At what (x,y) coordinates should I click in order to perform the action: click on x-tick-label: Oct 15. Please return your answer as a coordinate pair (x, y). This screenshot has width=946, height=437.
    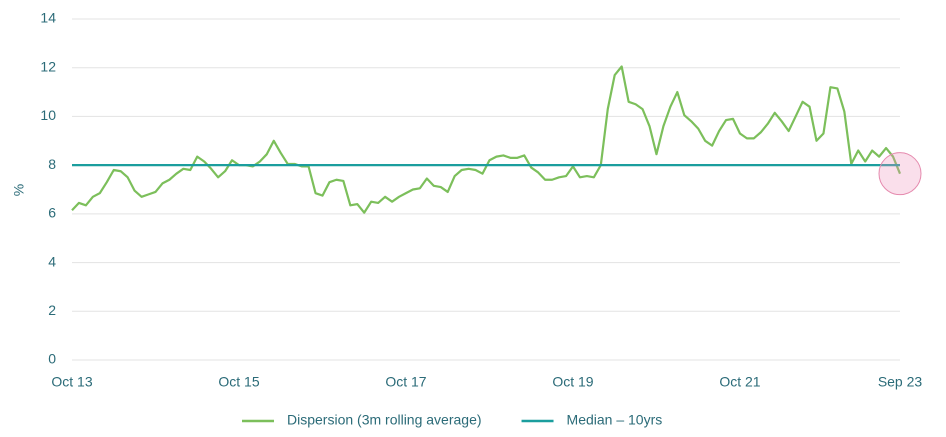
    Looking at the image, I should click on (238, 382).